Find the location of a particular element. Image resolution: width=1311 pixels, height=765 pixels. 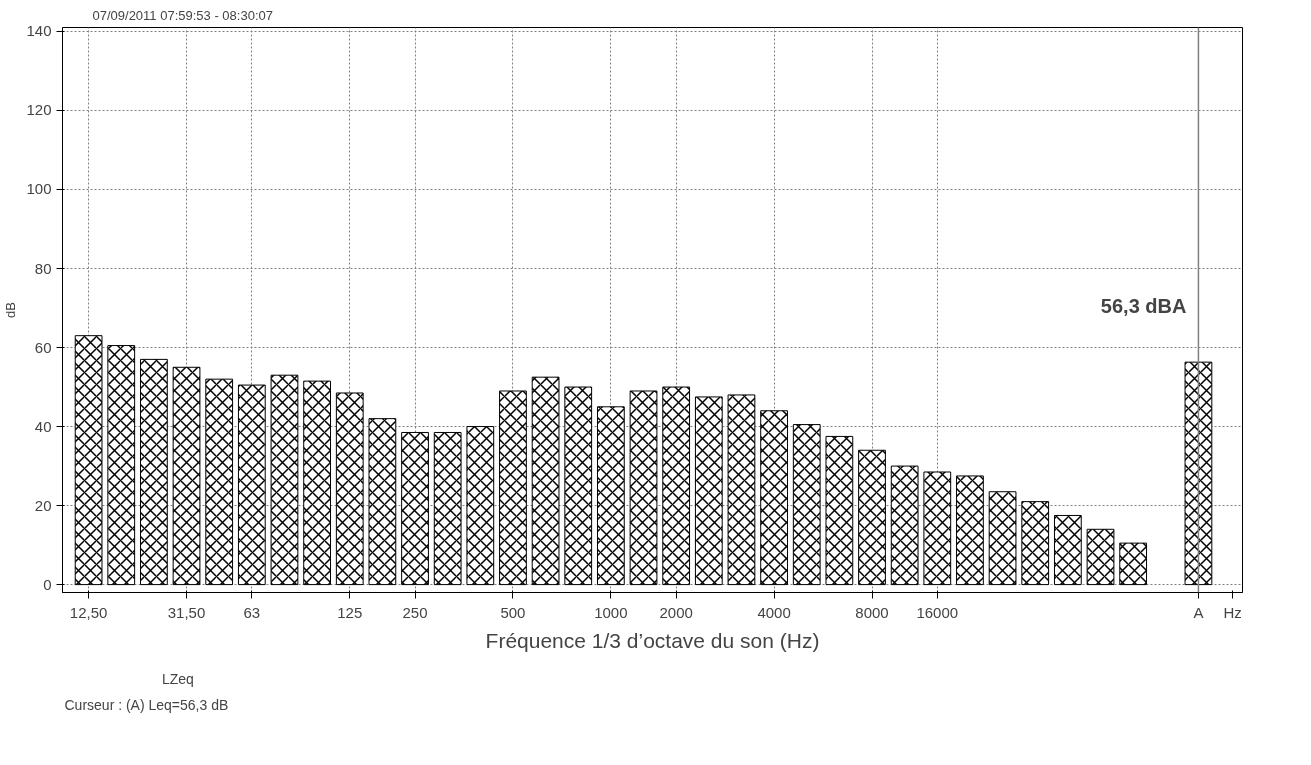

y-tick-label: 40 is located at coordinates (43, 426).